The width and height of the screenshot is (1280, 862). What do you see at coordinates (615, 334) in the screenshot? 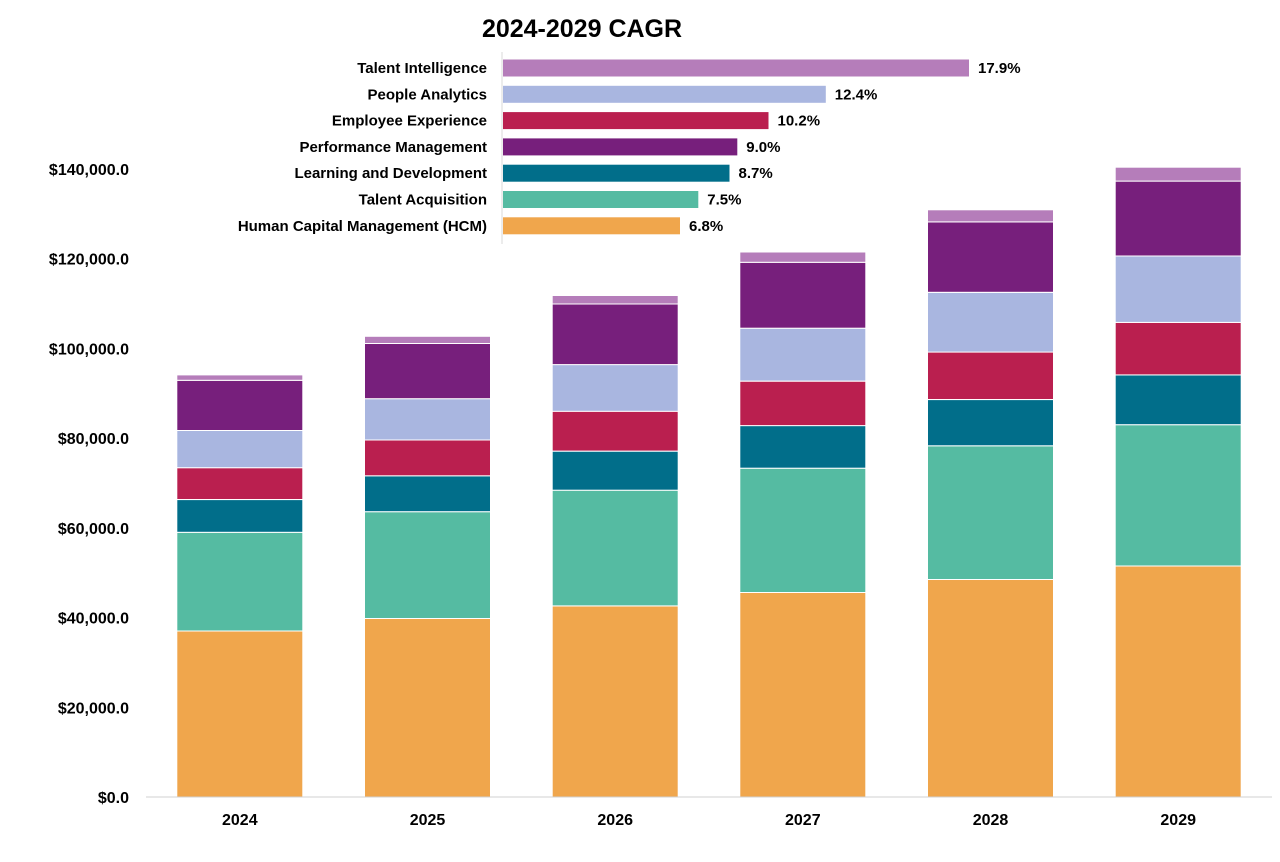
I see `bar-segment-performance-management-2026` at bounding box center [615, 334].